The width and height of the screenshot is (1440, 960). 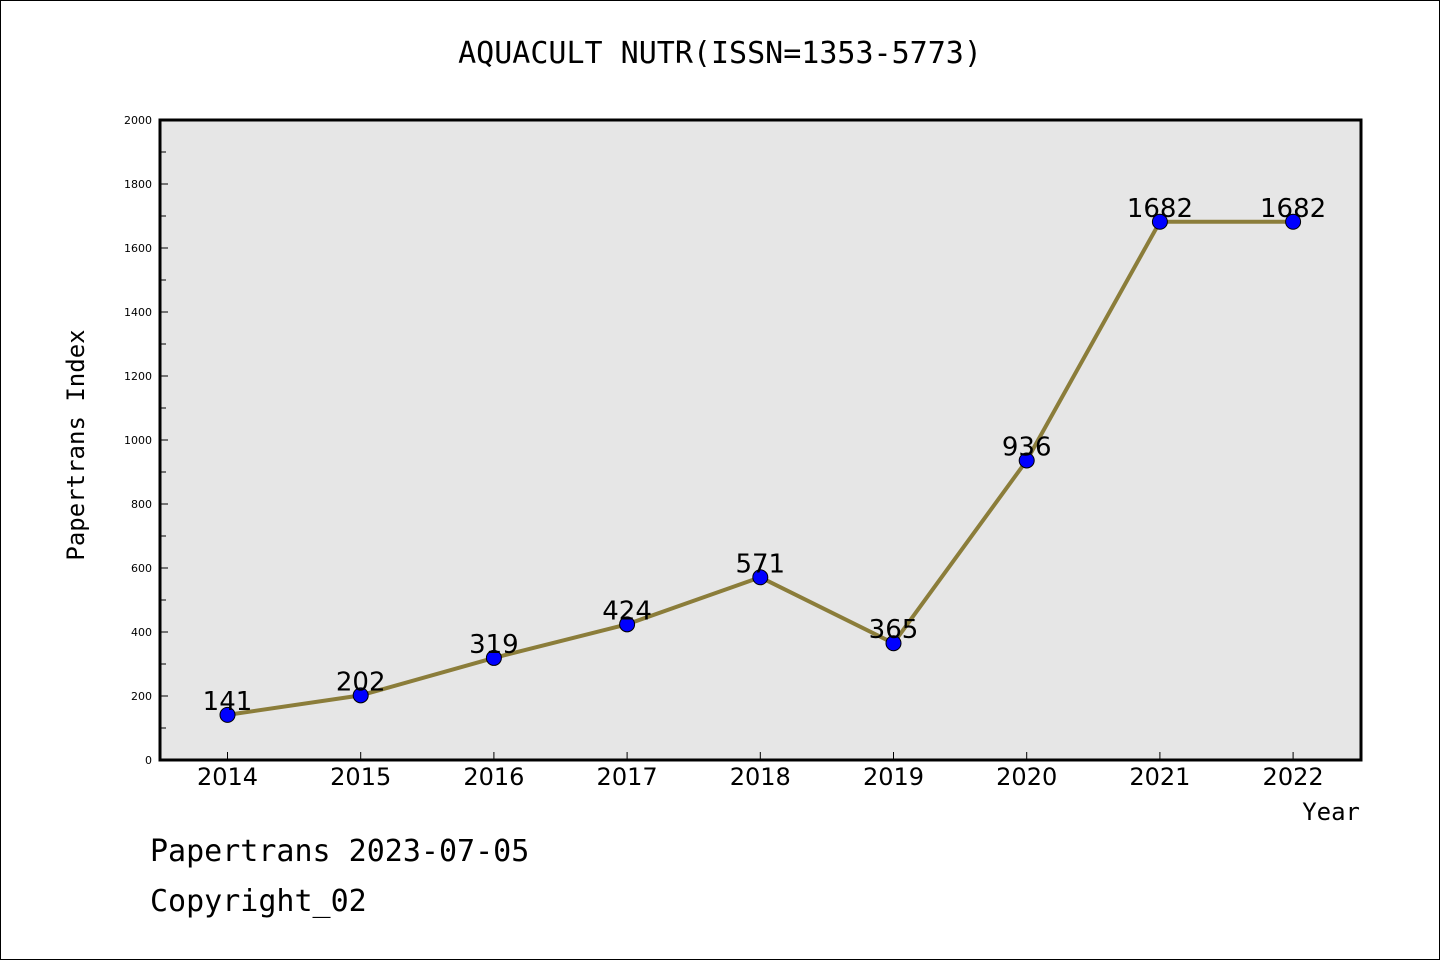 What do you see at coordinates (1293, 777) in the screenshot?
I see `x-tick-label: 2022` at bounding box center [1293, 777].